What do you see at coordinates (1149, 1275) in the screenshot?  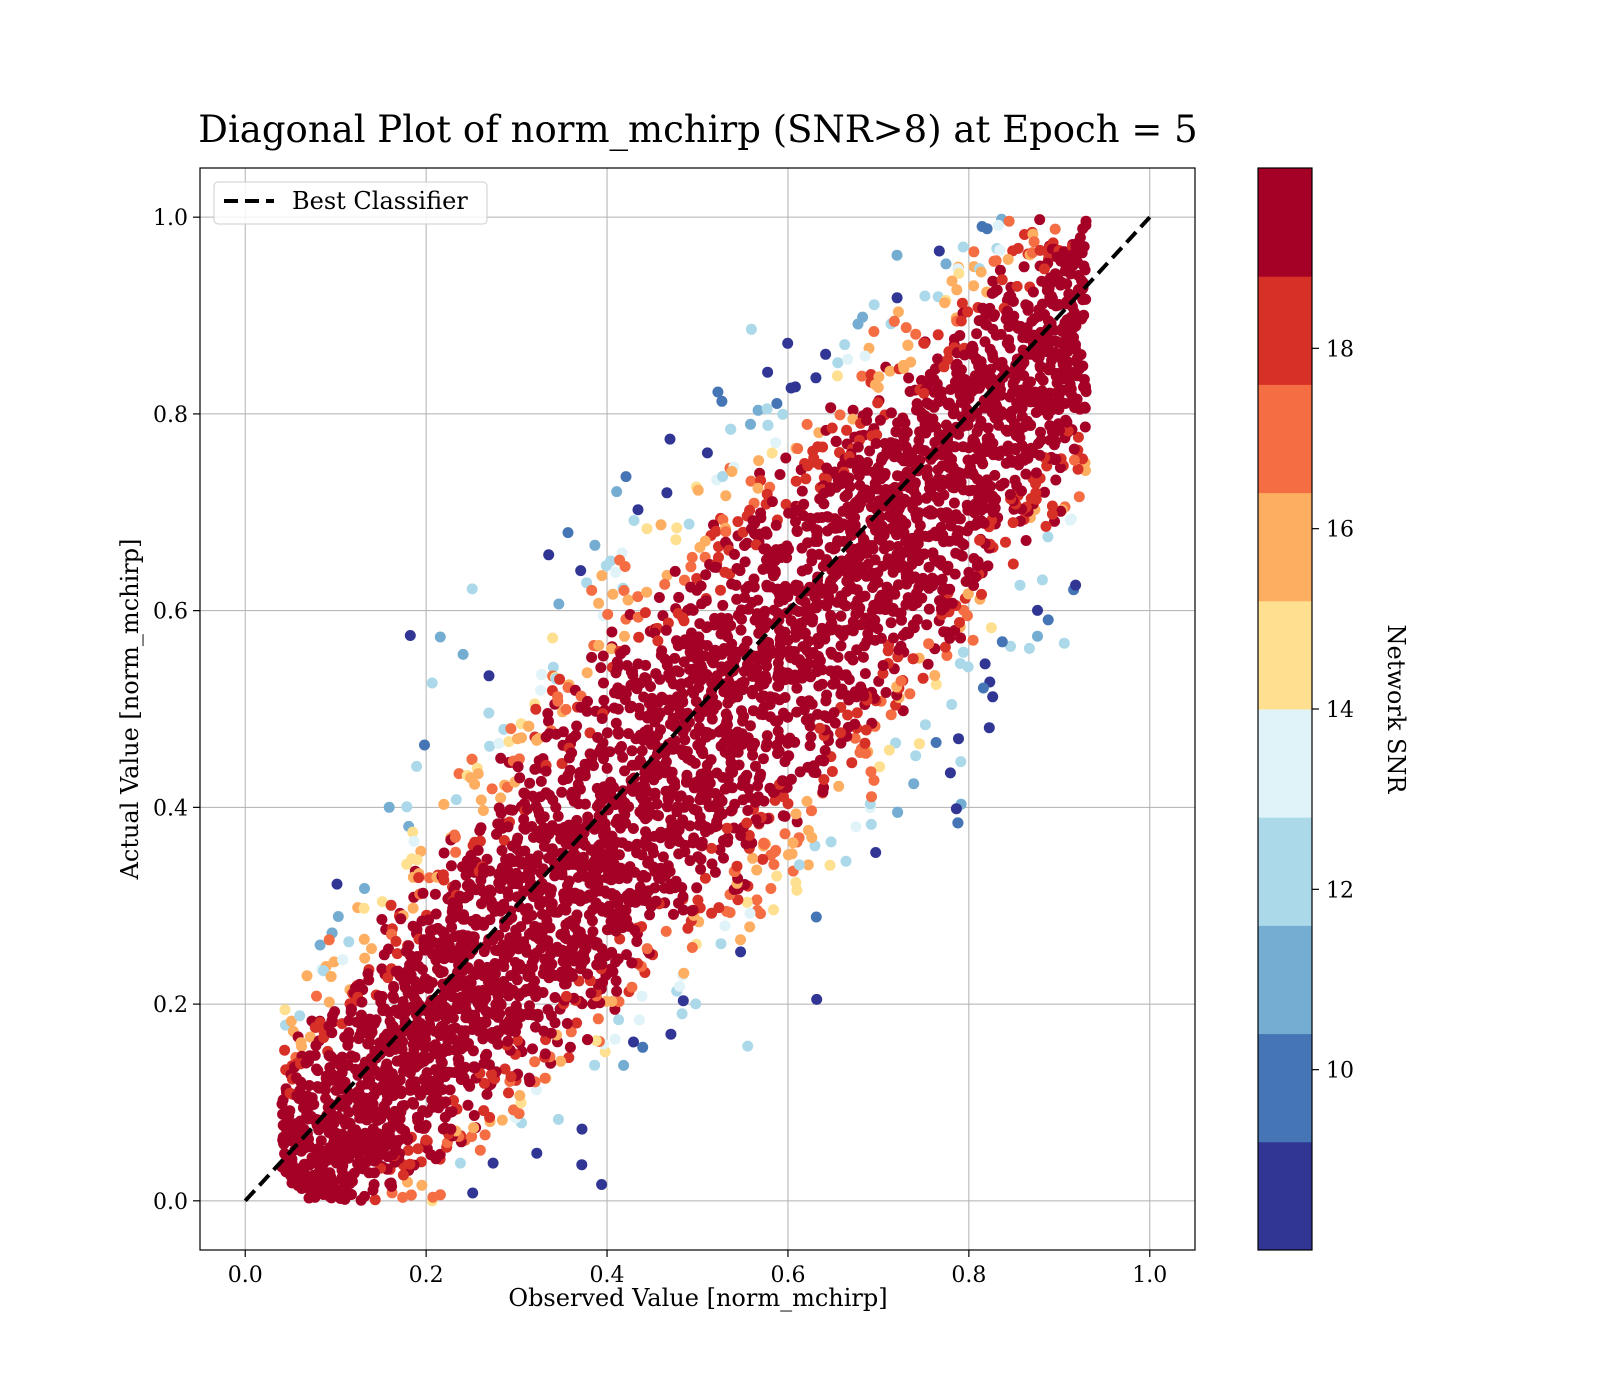 I see `x-tick-label-5: 1.0` at bounding box center [1149, 1275].